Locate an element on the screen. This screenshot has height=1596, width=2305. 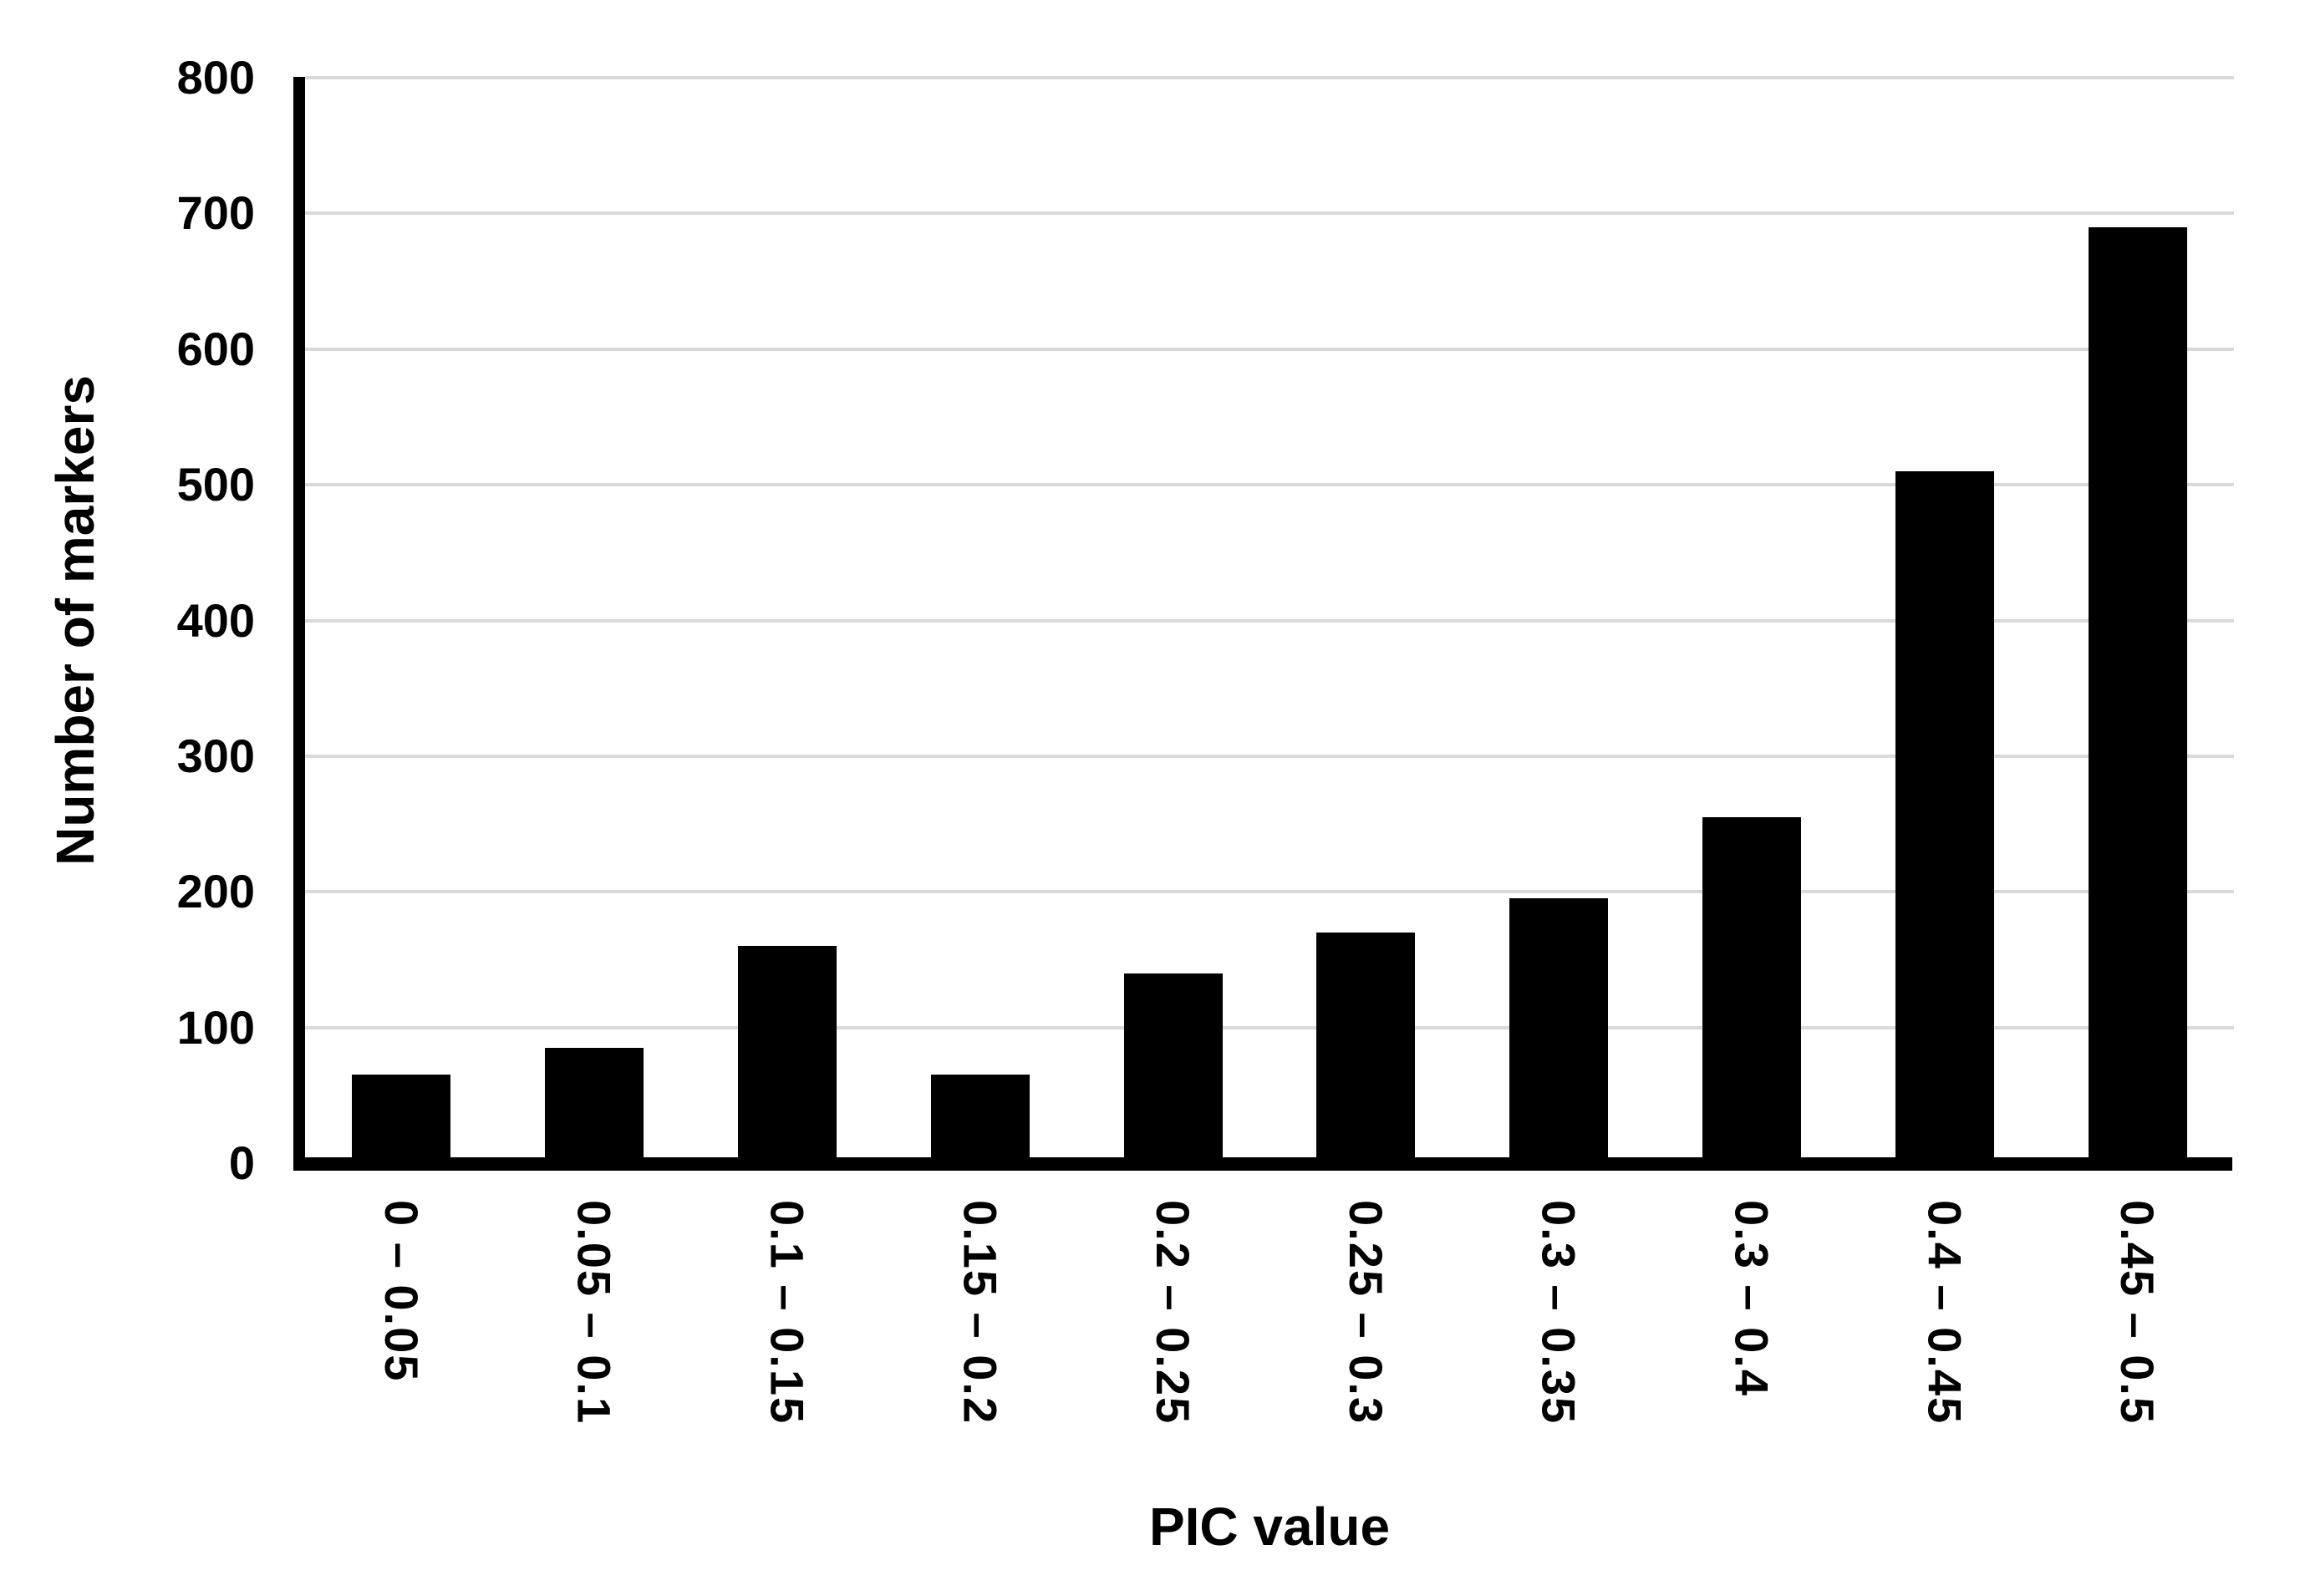
x-tick-slot: 0.05 – 0.1 is located at coordinates (594, 1358).